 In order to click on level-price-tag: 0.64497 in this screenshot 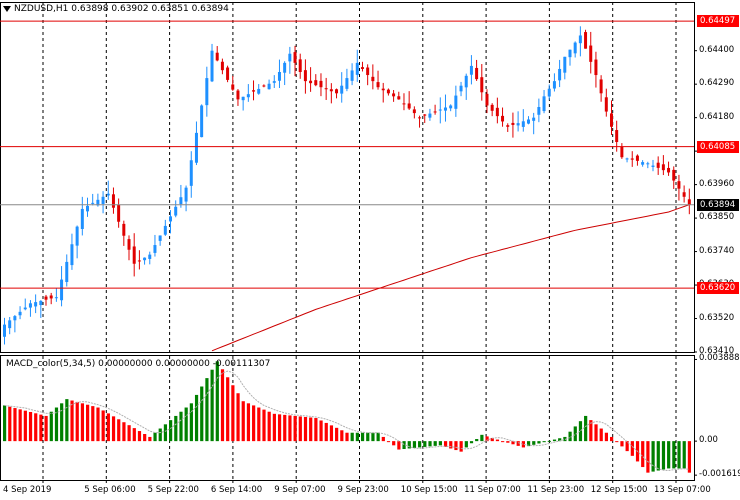, I will do `click(718, 21)`.